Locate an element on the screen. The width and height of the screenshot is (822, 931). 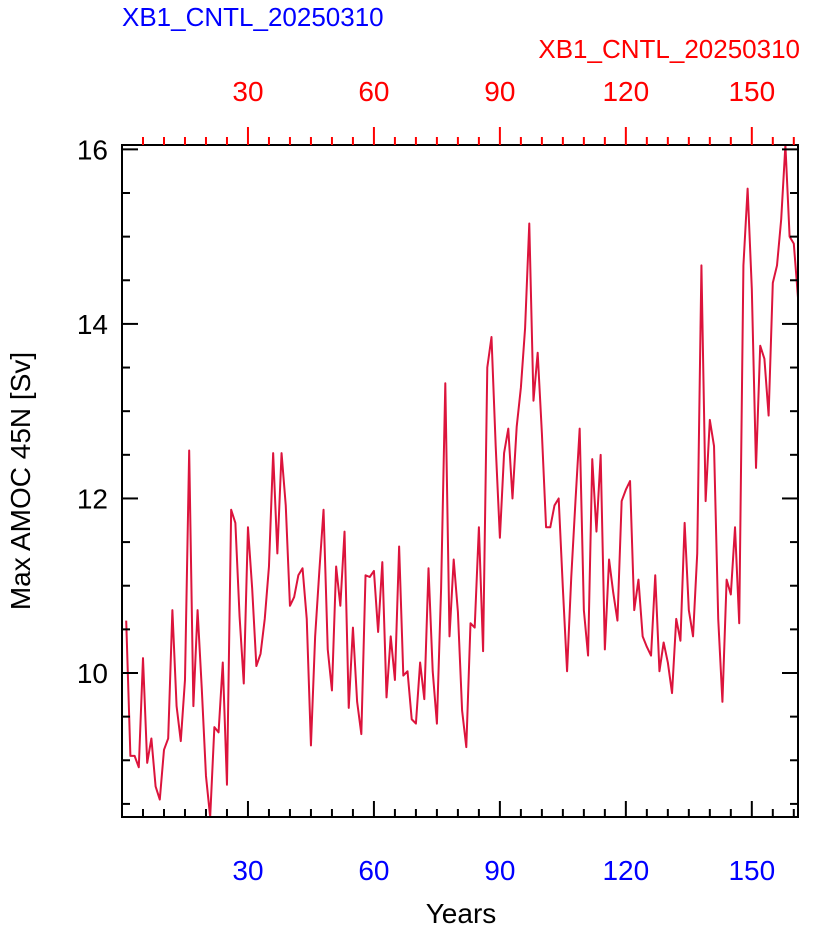
x-tick-label-top: 150 is located at coordinates (751, 91).